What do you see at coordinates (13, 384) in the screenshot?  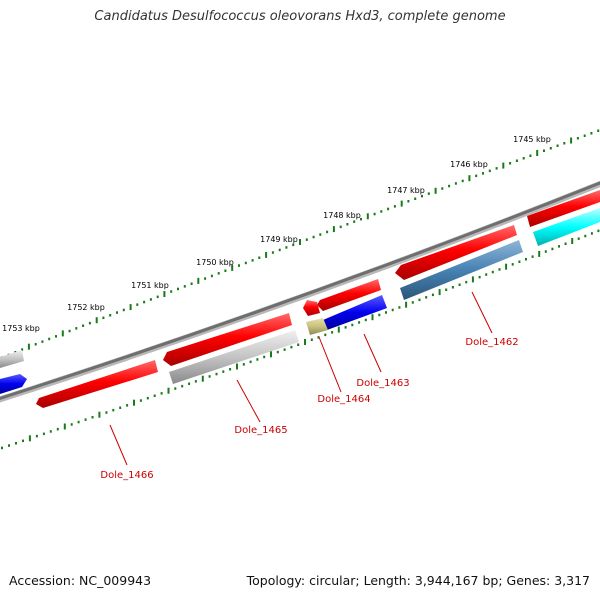 I see `gene-arrow-blue-edge` at bounding box center [13, 384].